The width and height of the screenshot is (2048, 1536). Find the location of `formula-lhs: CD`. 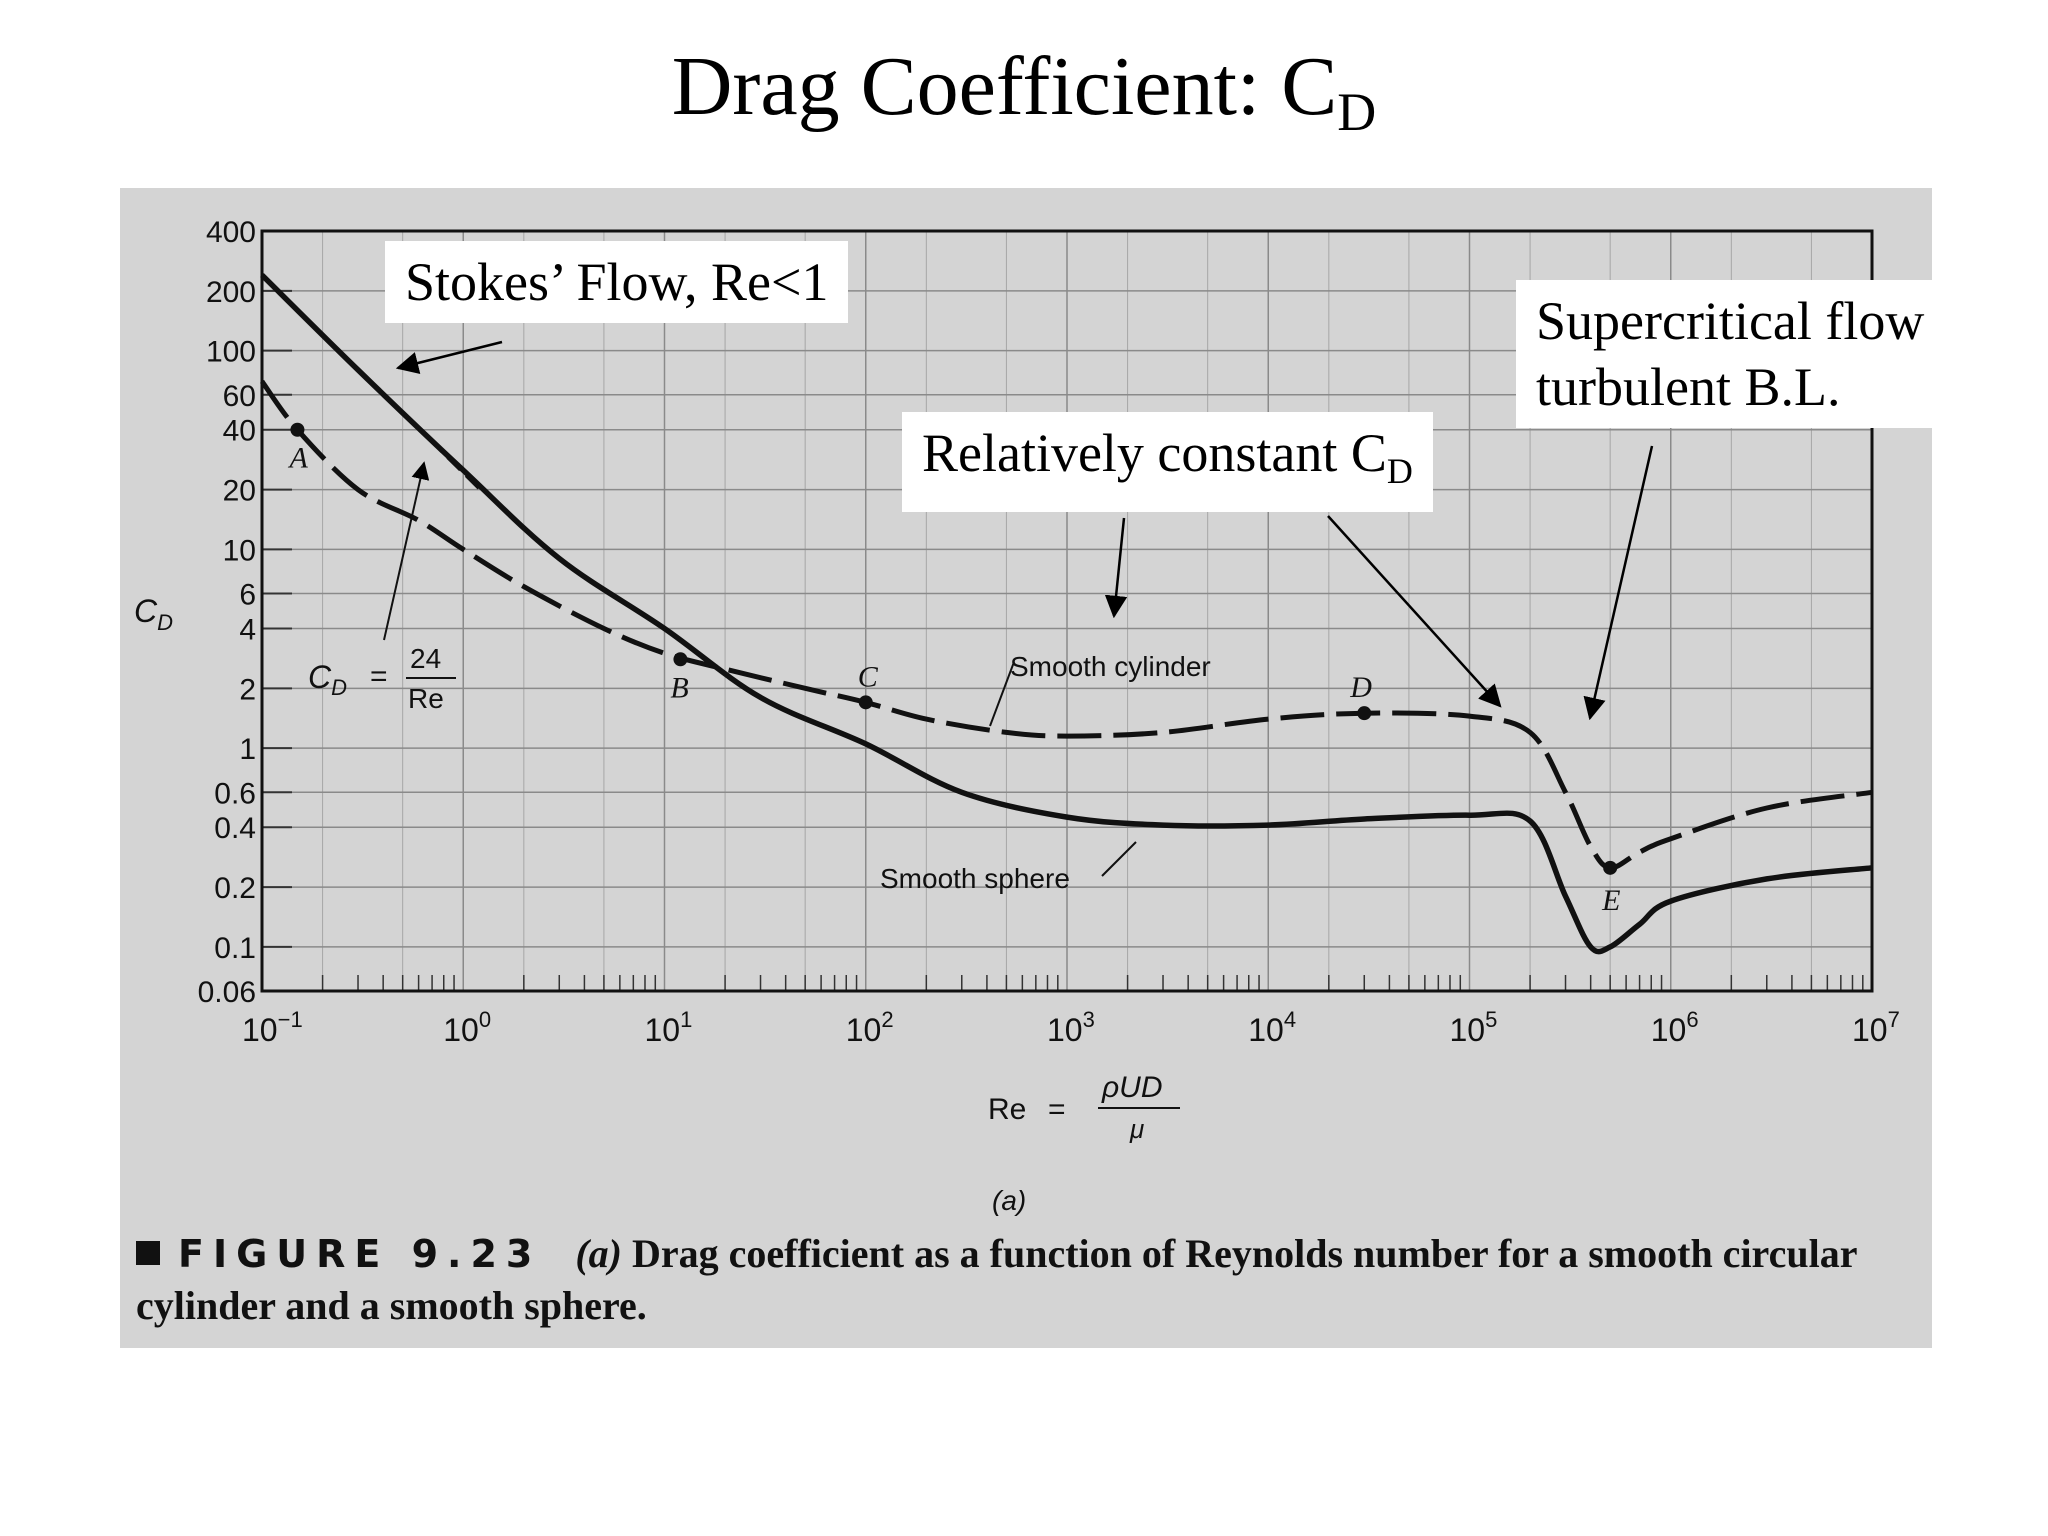

formula-lhs: CD is located at coordinates (327, 679).